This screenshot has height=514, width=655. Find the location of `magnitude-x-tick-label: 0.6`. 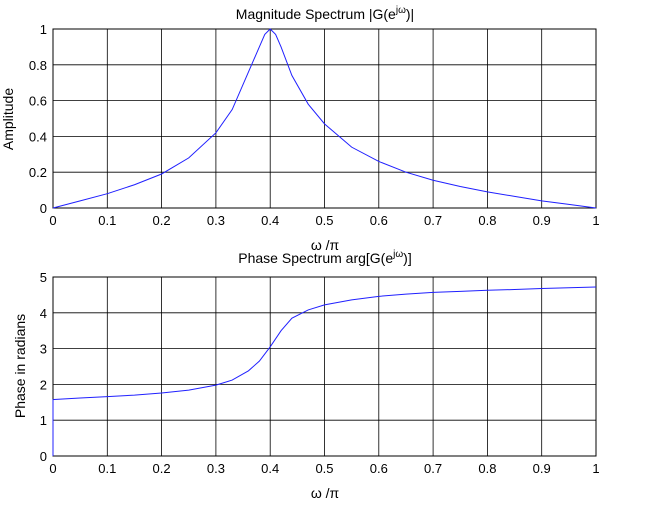

magnitude-x-tick-label: 0.6 is located at coordinates (379, 220).